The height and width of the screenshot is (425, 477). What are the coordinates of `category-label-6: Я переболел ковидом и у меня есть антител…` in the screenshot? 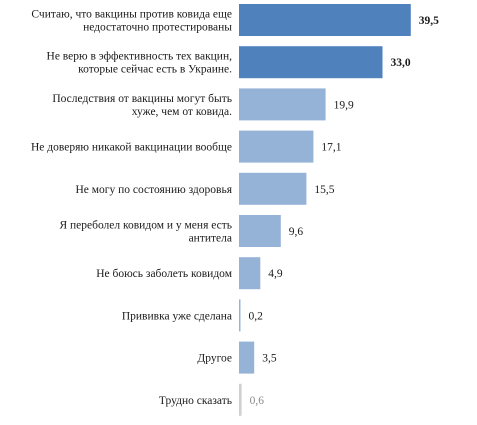 It's located at (145, 232).